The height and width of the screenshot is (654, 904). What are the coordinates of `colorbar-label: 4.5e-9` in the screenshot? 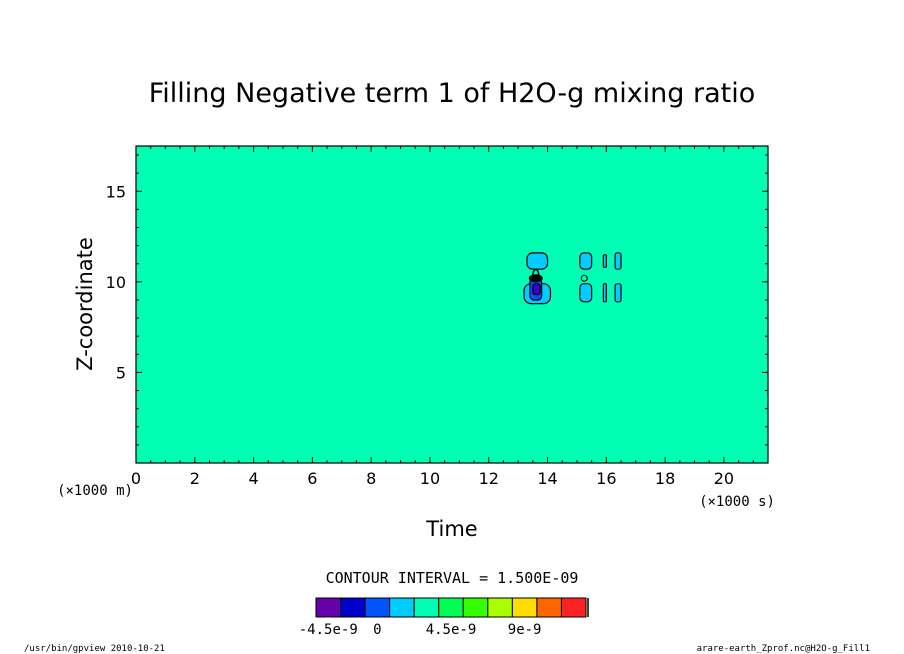 It's located at (451, 630).